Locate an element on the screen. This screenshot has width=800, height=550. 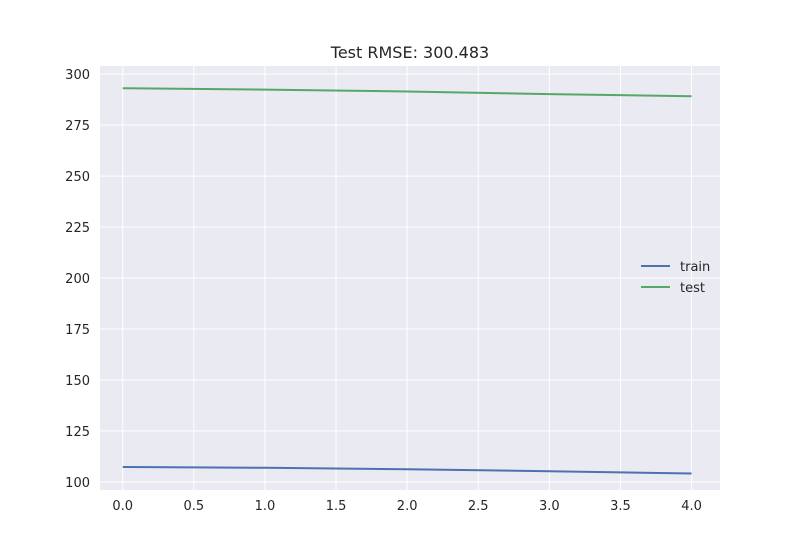
y-tick-label: 150 is located at coordinates (77, 381).